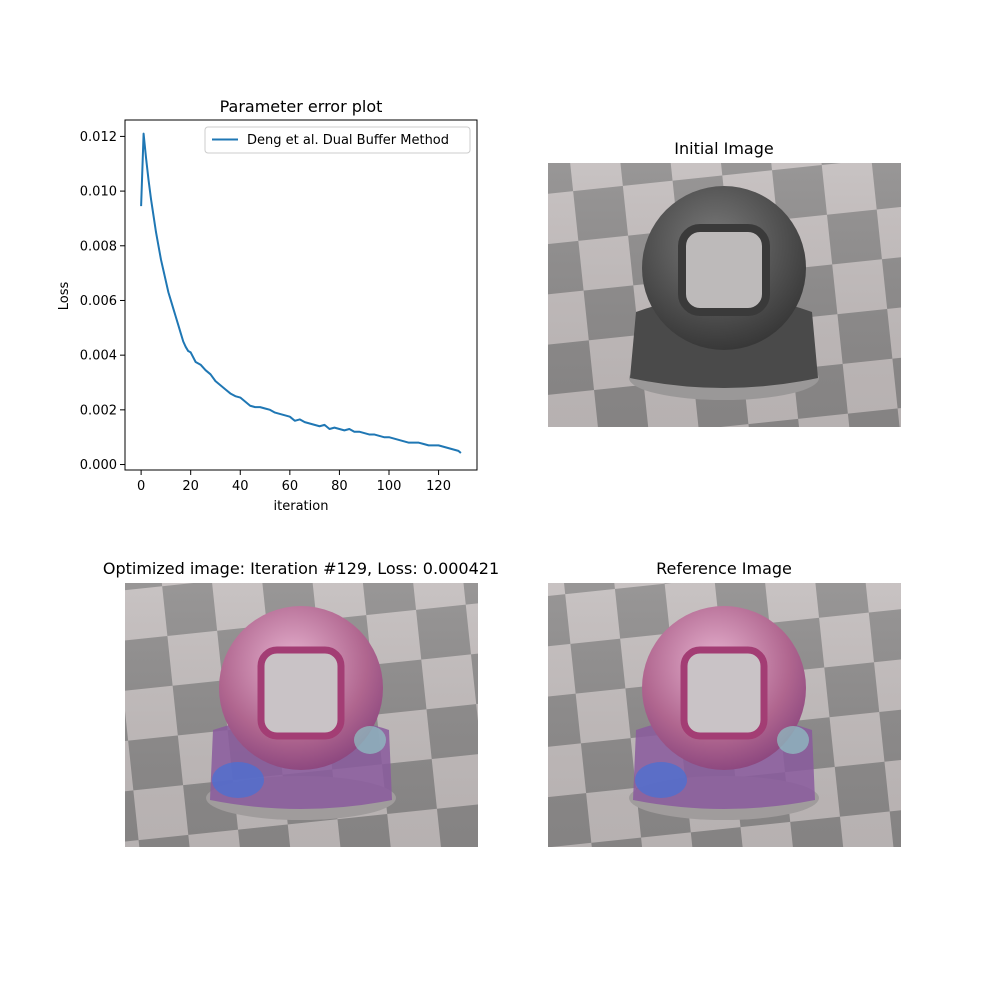  I want to click on plot-area-frame, so click(301, 295).